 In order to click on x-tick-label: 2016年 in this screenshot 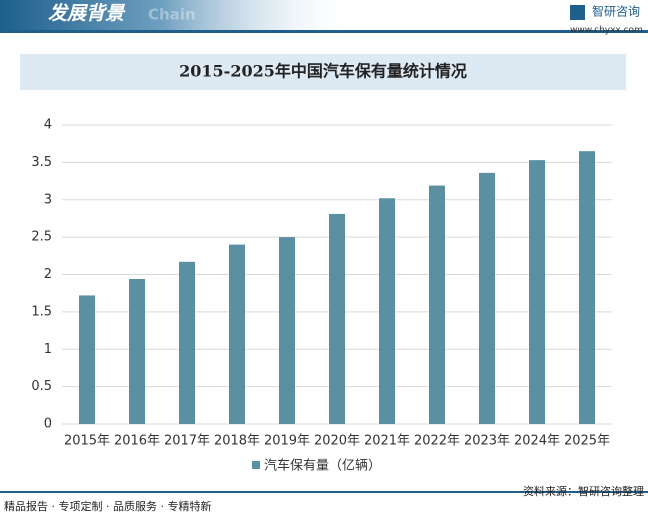, I will do `click(137, 441)`.